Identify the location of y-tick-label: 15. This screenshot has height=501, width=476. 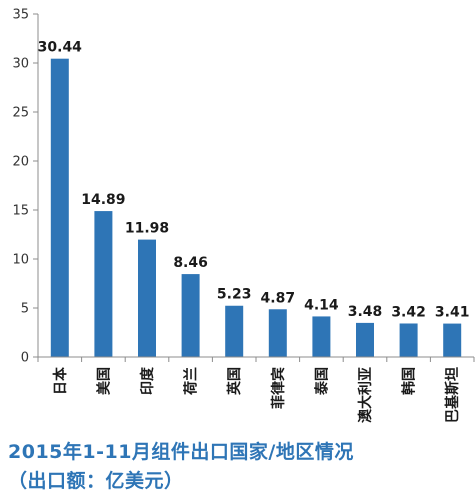
(20, 211).